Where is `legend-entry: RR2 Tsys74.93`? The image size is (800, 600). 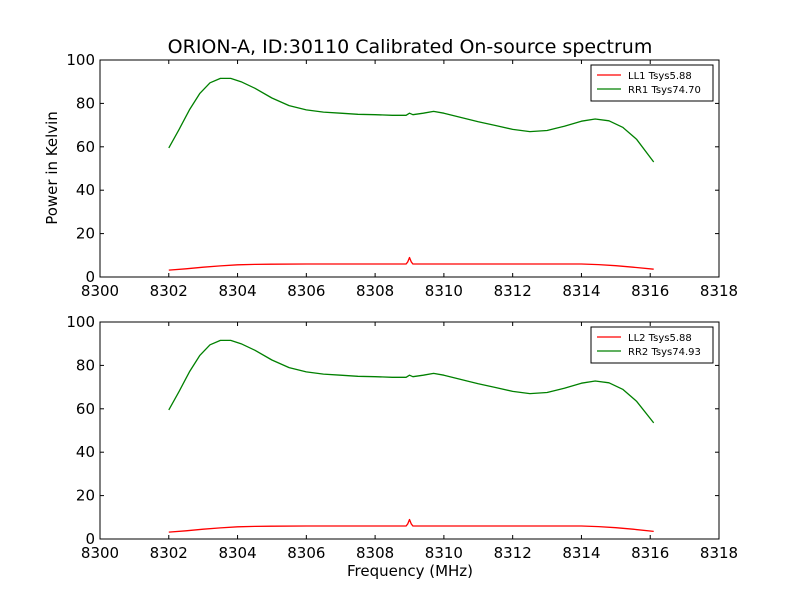
legend-entry: RR2 Tsys74.93 is located at coordinates (664, 352).